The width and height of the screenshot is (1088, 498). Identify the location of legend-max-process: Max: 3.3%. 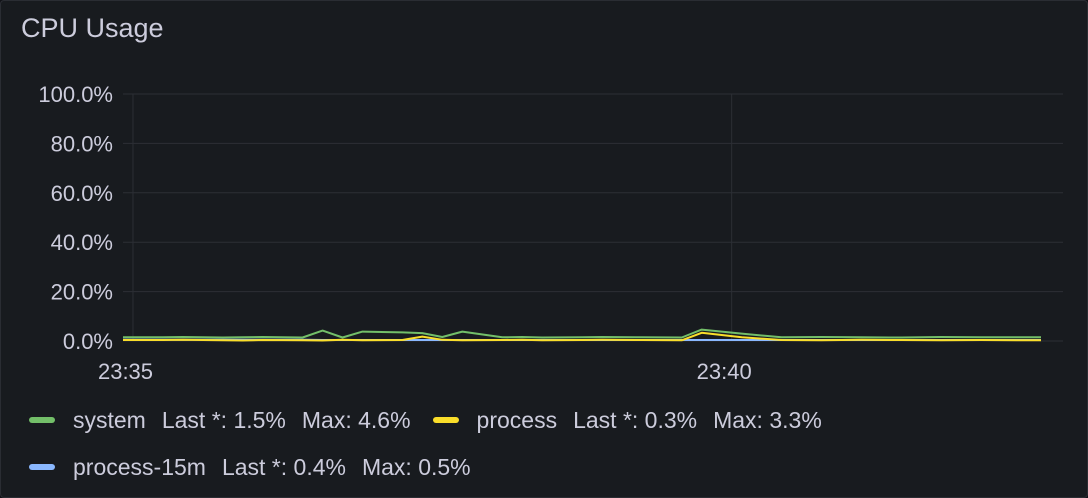
(767, 419).